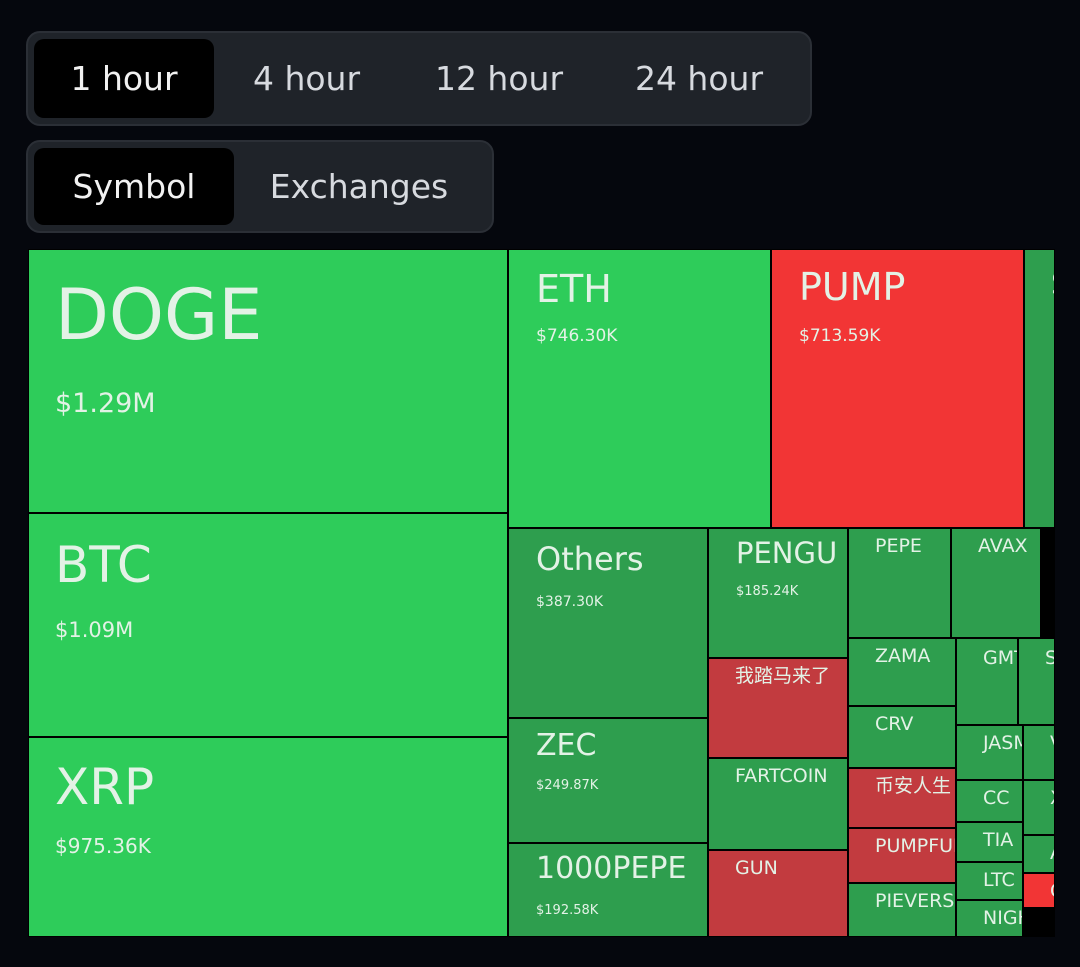 The height and width of the screenshot is (967, 1080). What do you see at coordinates (840, 336) in the screenshot?
I see `tile-value: $713.59K` at bounding box center [840, 336].